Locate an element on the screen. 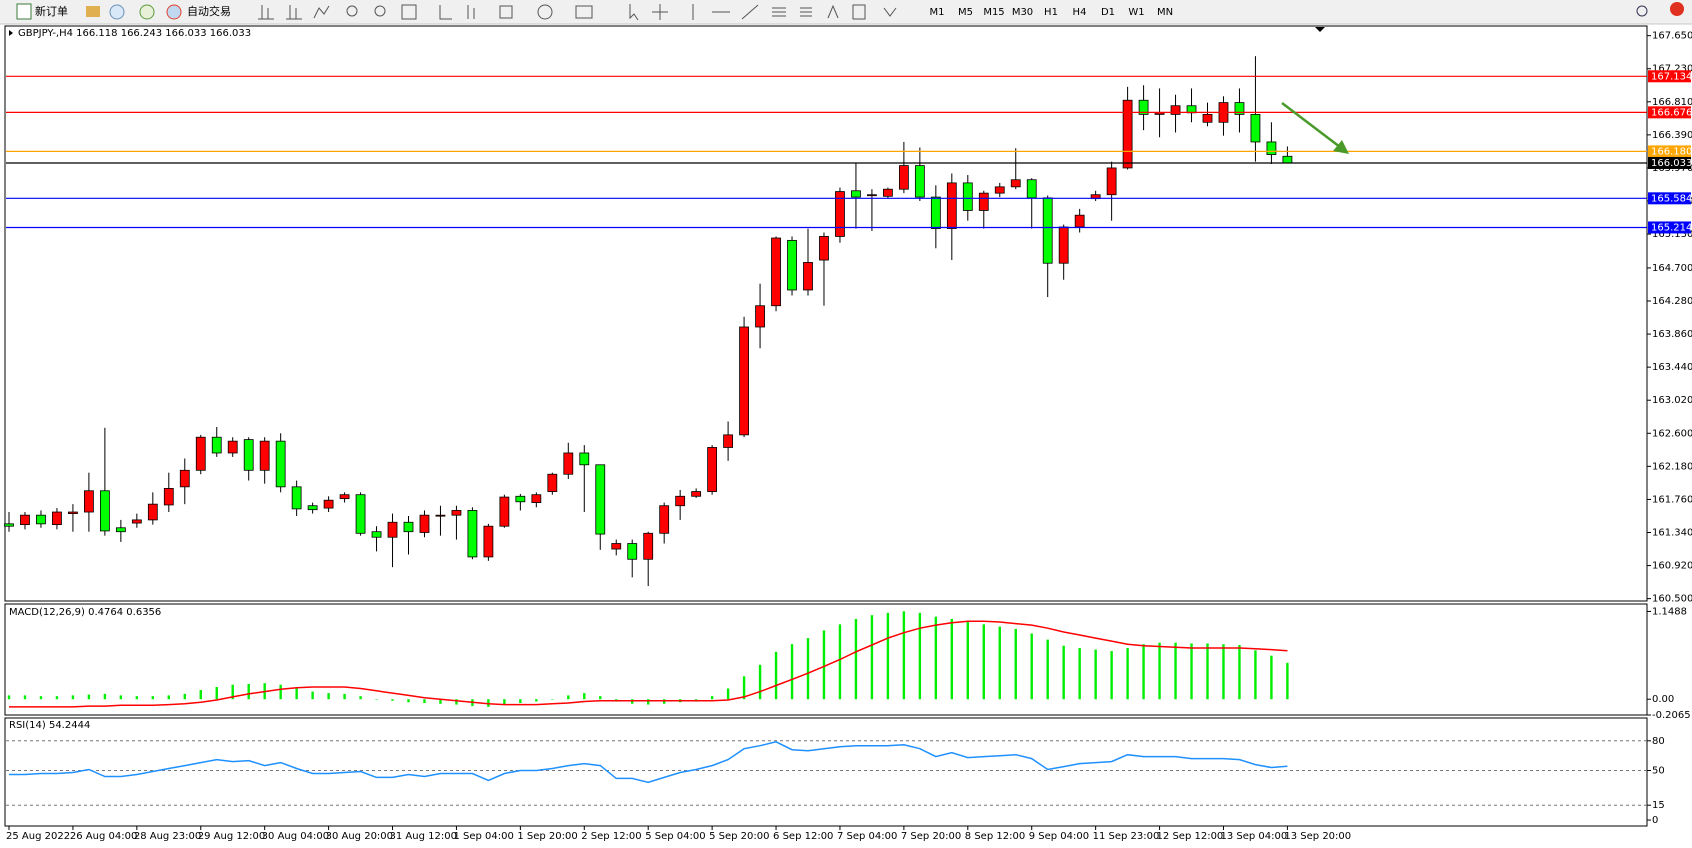 The height and width of the screenshot is (848, 1692). timeframe-button: H4 is located at coordinates (1080, 12).